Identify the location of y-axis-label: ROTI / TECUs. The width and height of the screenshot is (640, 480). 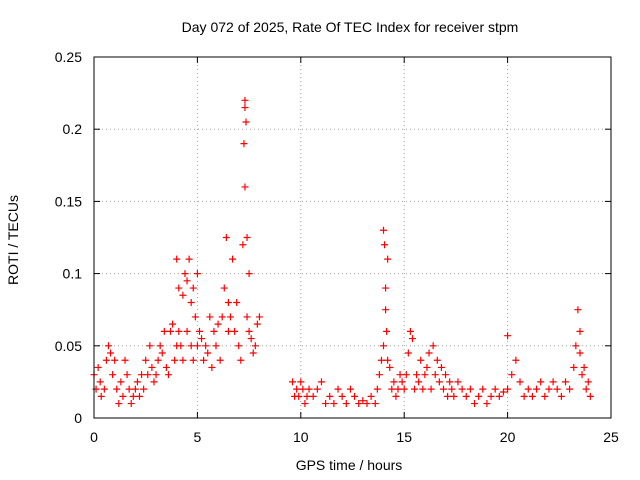
(13, 240).